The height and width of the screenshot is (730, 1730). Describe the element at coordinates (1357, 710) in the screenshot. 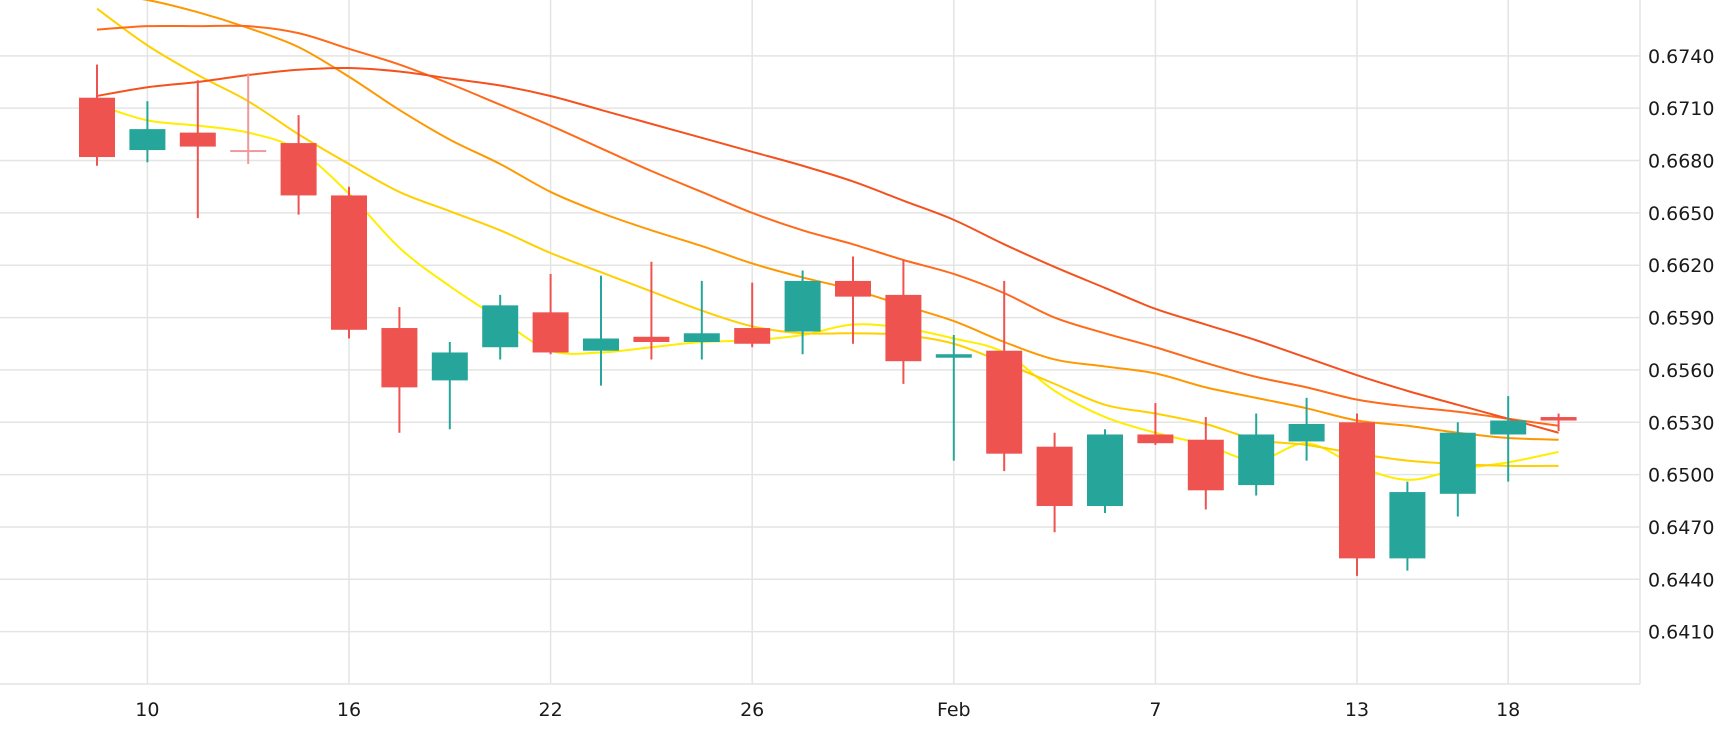

I see `x-tick-label: 13` at that location.